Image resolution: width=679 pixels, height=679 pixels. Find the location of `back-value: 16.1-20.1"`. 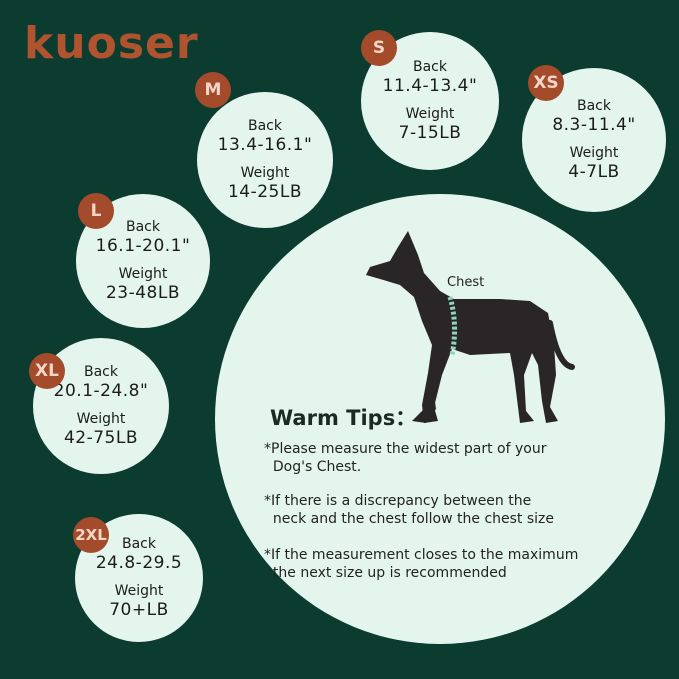

back-value: 16.1-20.1" is located at coordinates (143, 246).